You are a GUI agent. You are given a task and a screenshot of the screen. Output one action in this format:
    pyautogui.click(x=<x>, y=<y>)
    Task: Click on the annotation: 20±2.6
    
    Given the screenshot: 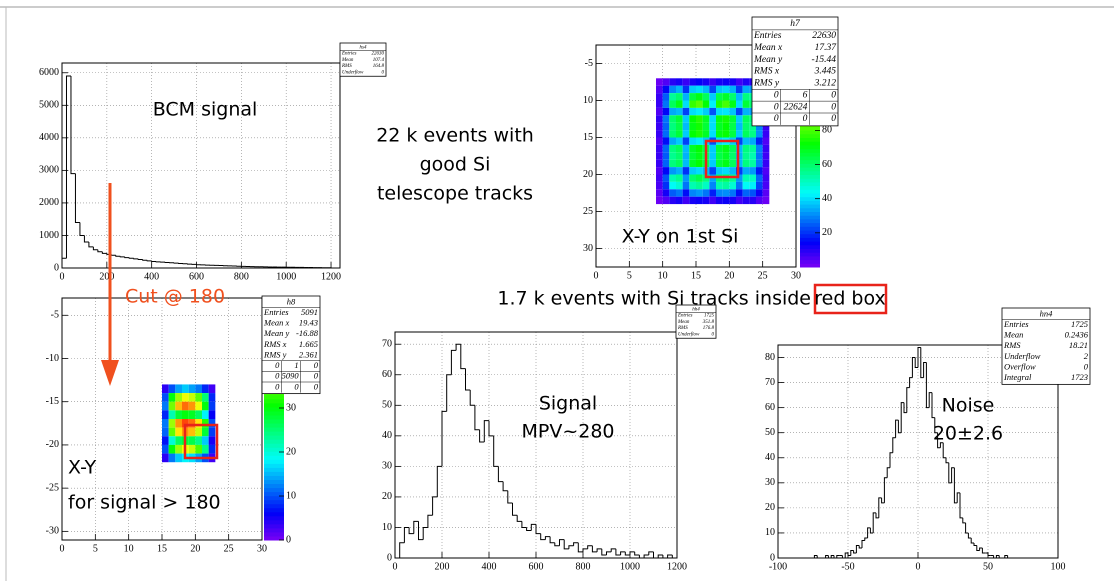 What is the action you would take?
    pyautogui.click(x=968, y=434)
    